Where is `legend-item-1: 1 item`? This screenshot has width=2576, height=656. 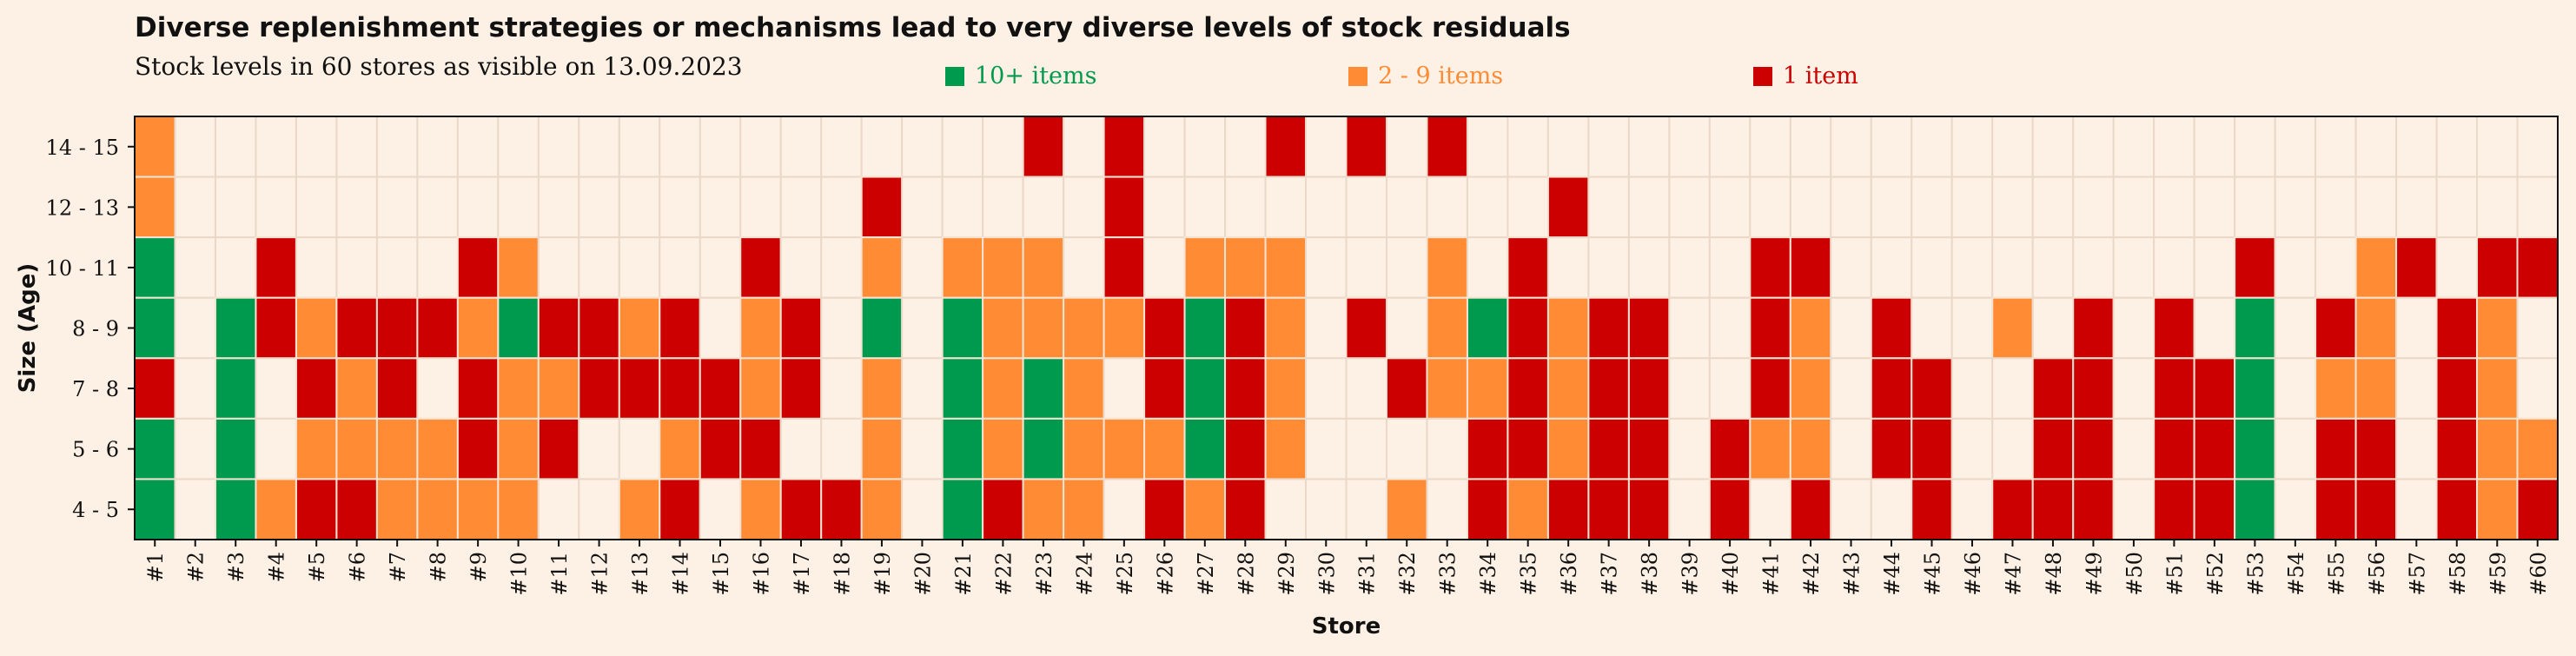 legend-item-1: 1 item is located at coordinates (1805, 76).